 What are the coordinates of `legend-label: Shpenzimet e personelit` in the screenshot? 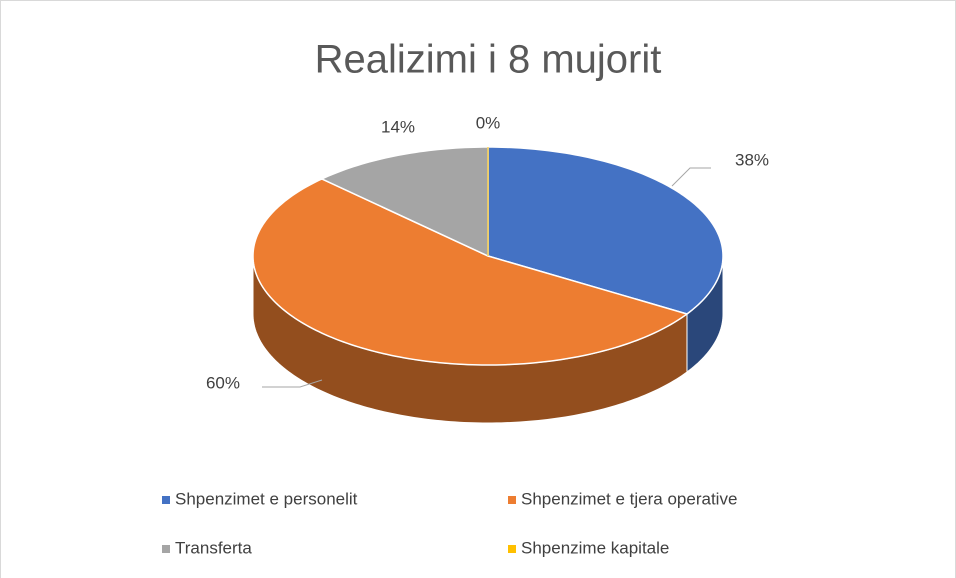 It's located at (266, 498).